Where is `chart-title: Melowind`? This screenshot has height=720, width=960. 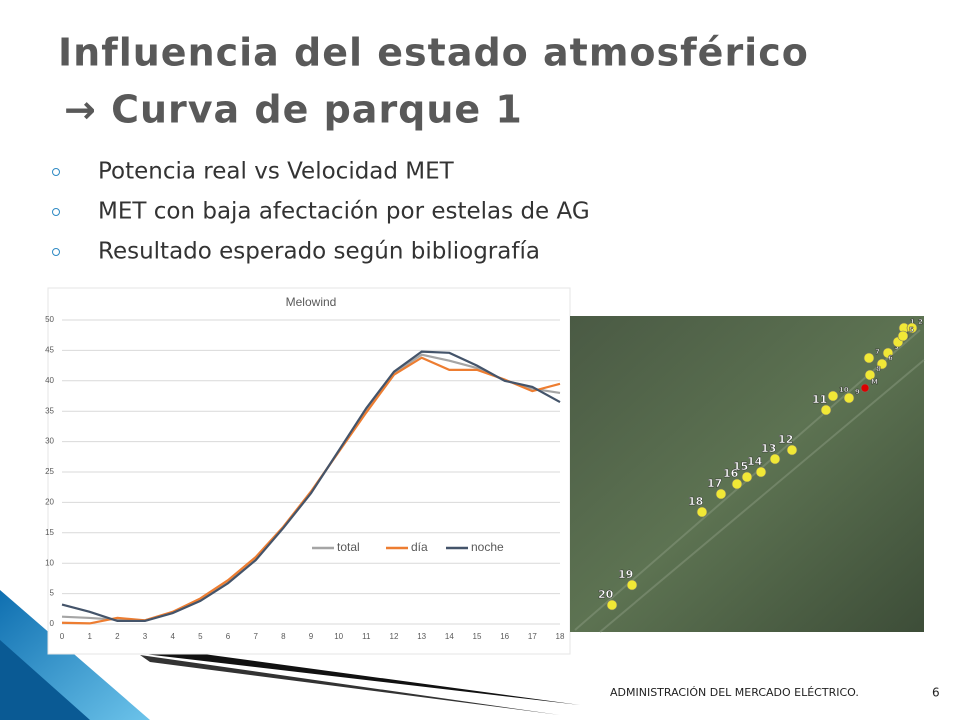
chart-title: Melowind is located at coordinates (311, 302).